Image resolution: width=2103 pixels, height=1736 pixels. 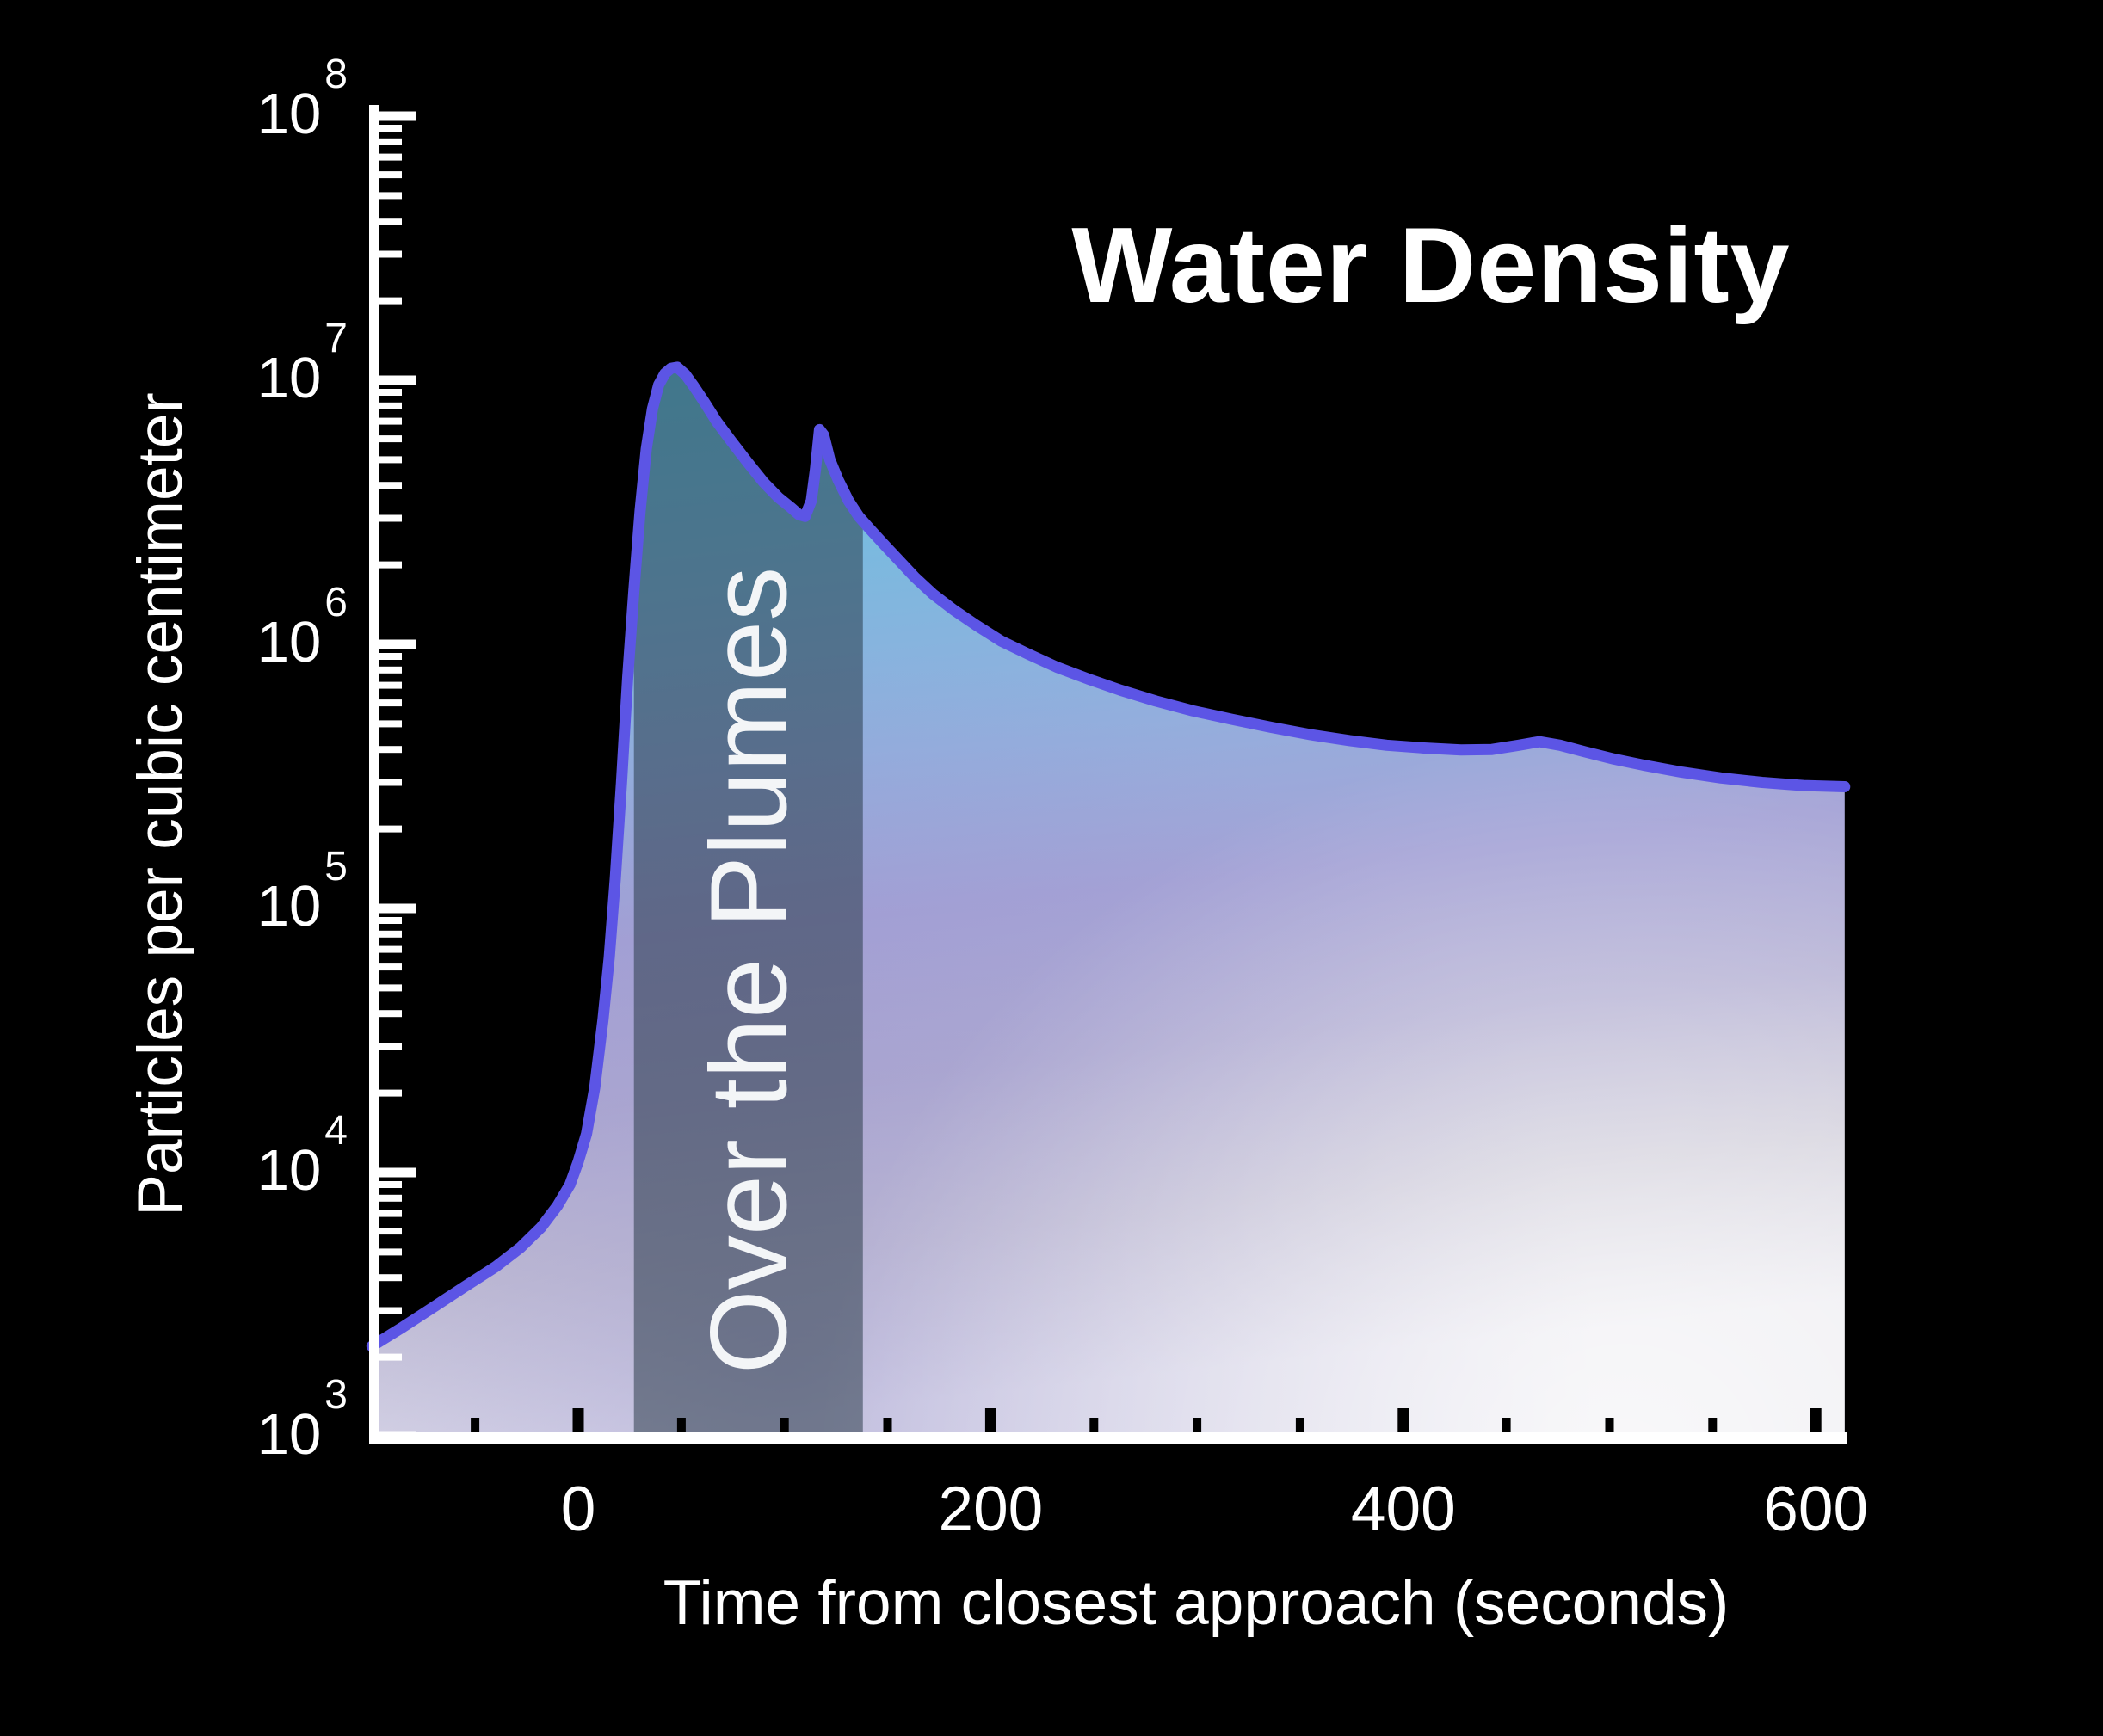 What do you see at coordinates (748, 970) in the screenshot?
I see `band-label: Over the Plumes` at bounding box center [748, 970].